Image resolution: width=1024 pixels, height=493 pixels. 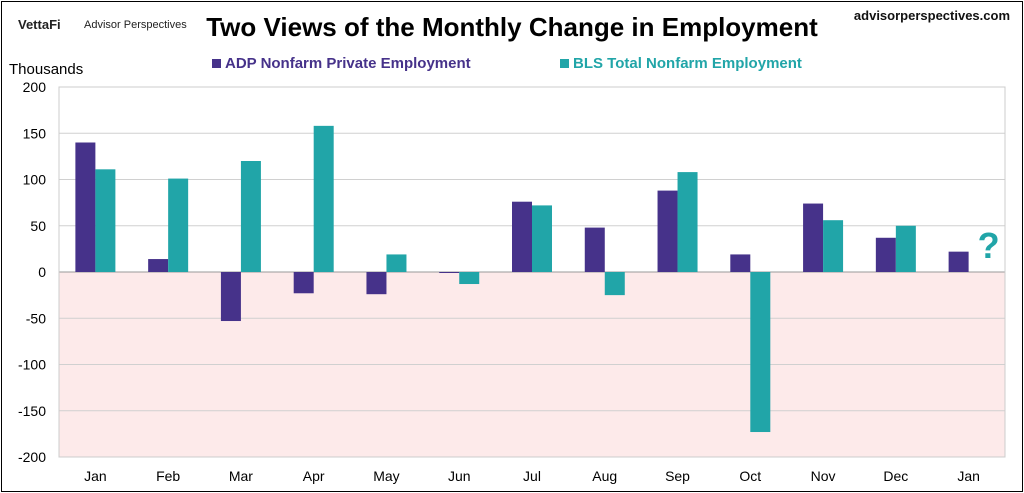 I want to click on legend-label-adp: ADP Nonfarm Private Employment, so click(x=348, y=63).